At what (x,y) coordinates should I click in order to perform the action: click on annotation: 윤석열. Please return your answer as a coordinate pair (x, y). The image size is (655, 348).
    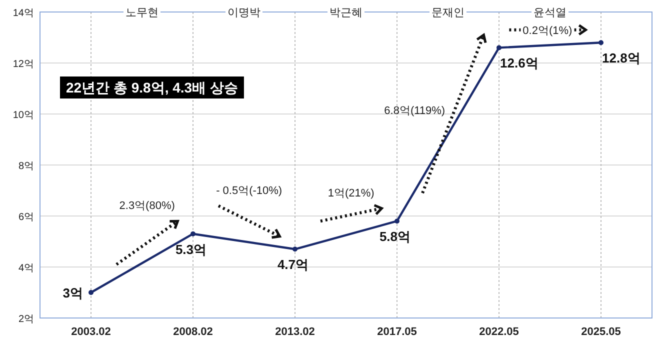
    Looking at the image, I should click on (550, 13).